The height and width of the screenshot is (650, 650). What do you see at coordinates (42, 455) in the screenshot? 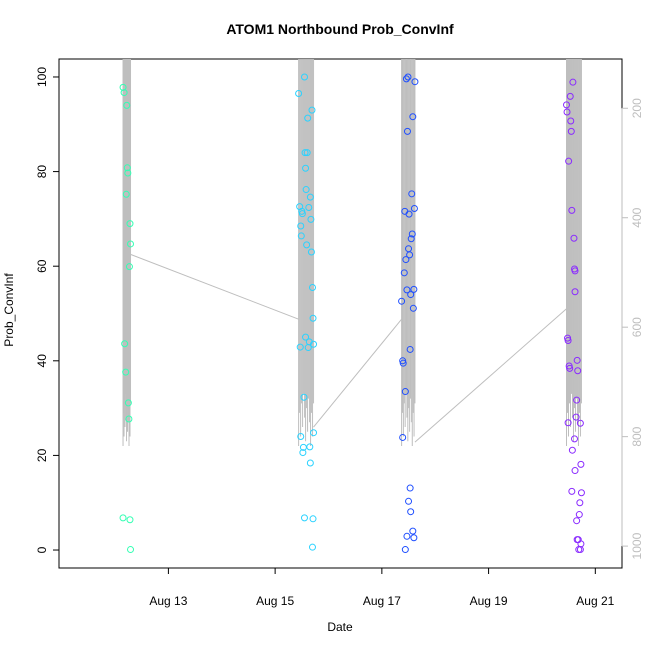
I see `y-tick-label: 20` at bounding box center [42, 455].